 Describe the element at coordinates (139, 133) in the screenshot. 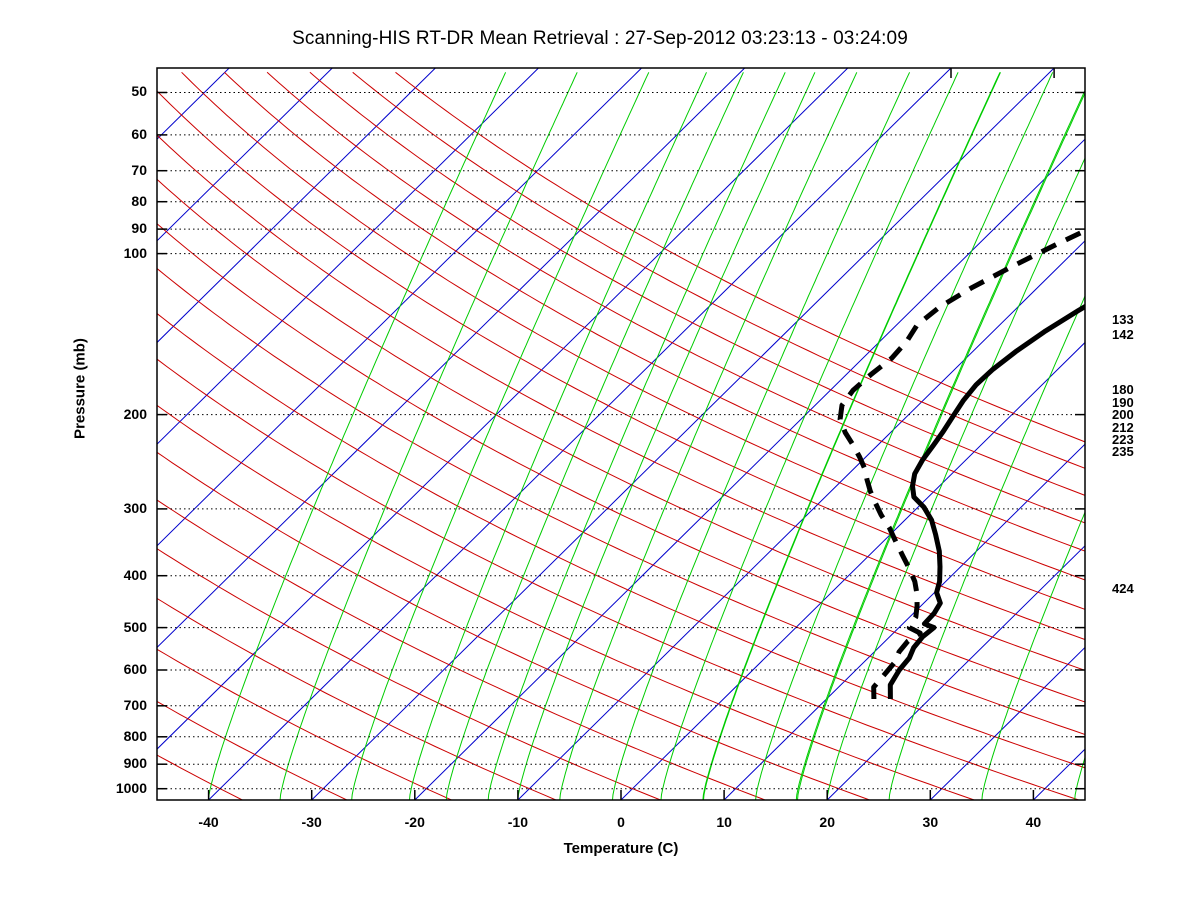

I see `y-tick-label: 60` at that location.